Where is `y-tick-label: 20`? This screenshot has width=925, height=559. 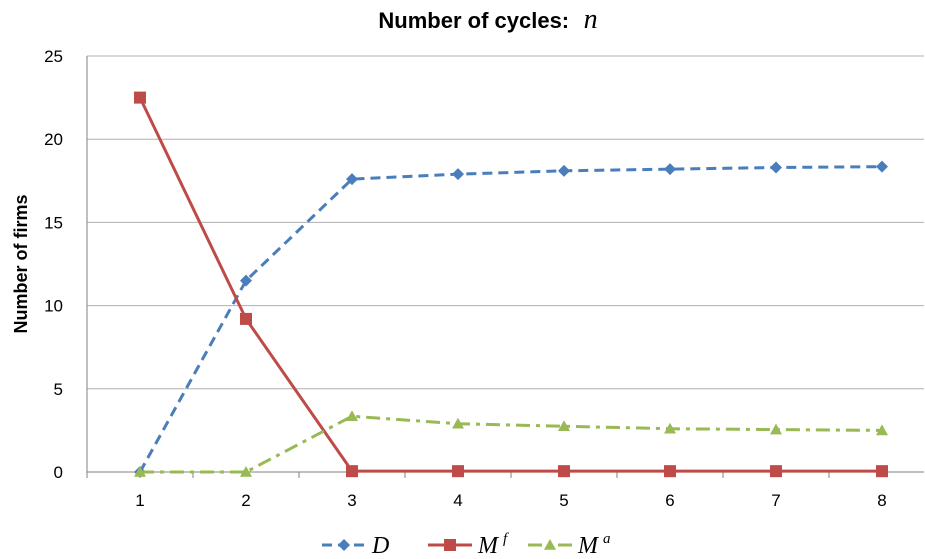
y-tick-label: 20 is located at coordinates (53, 139).